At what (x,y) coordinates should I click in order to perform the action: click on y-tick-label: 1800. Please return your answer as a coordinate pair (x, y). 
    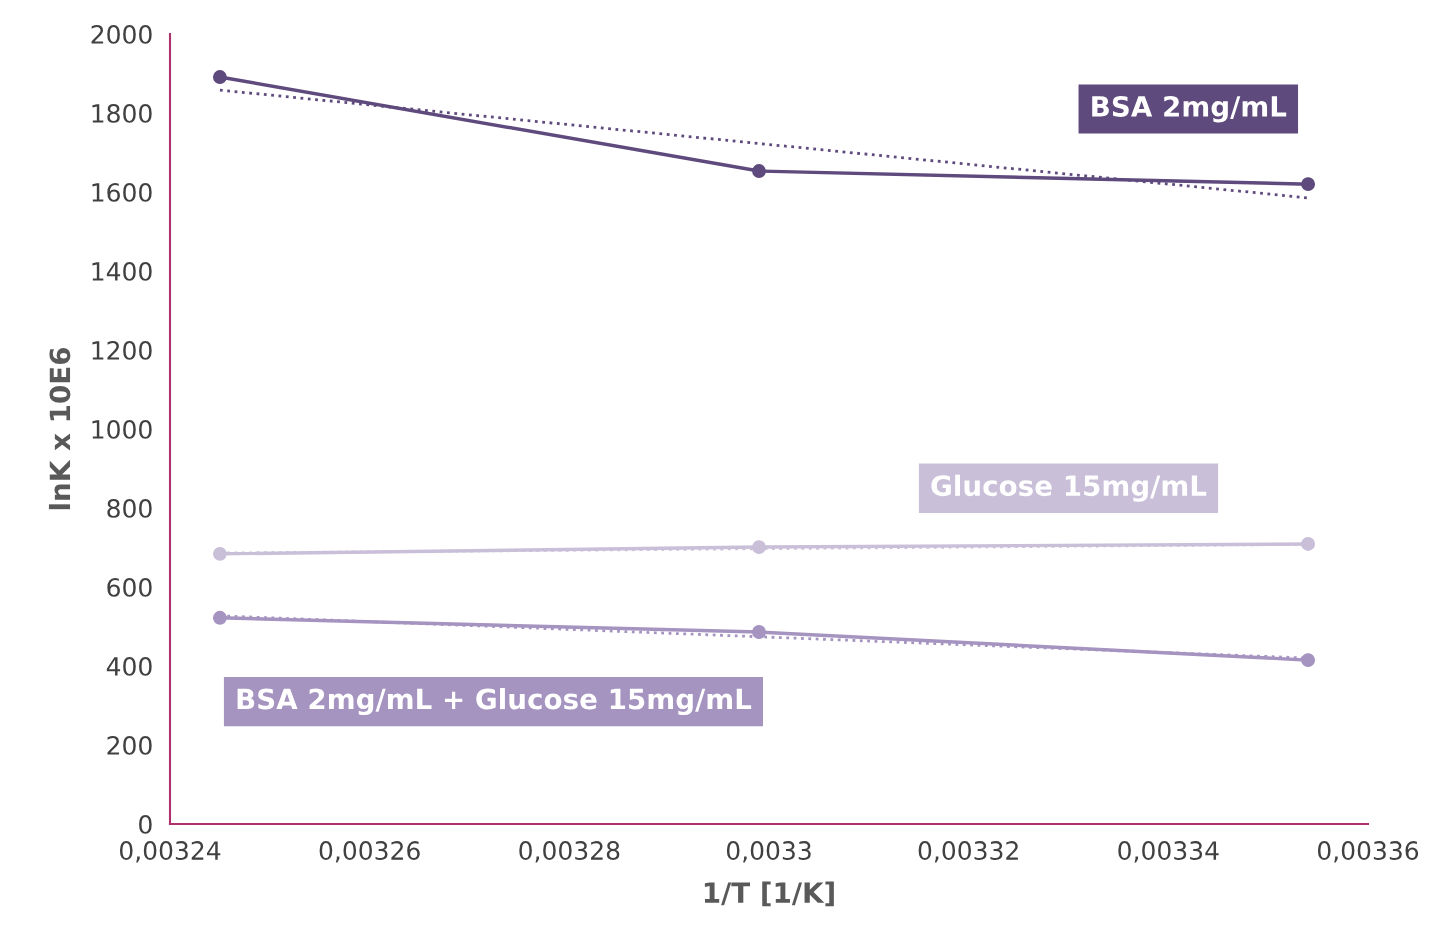
    Looking at the image, I should click on (122, 113).